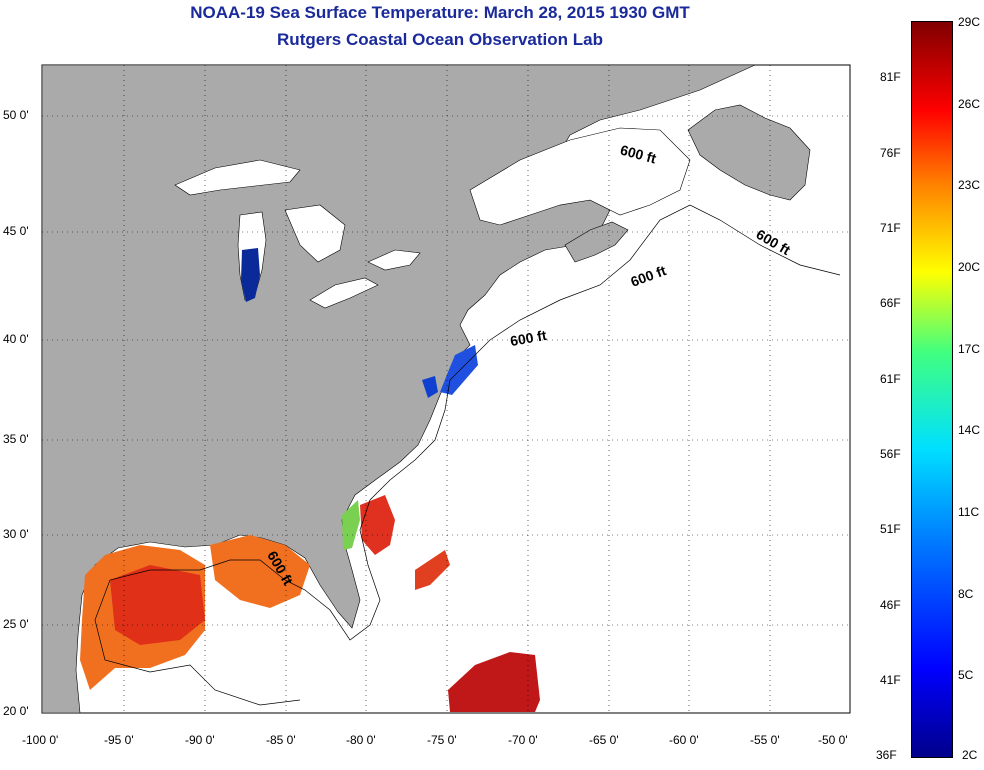  I want to click on colorbar-celsius-label: 20C, so click(969, 267).